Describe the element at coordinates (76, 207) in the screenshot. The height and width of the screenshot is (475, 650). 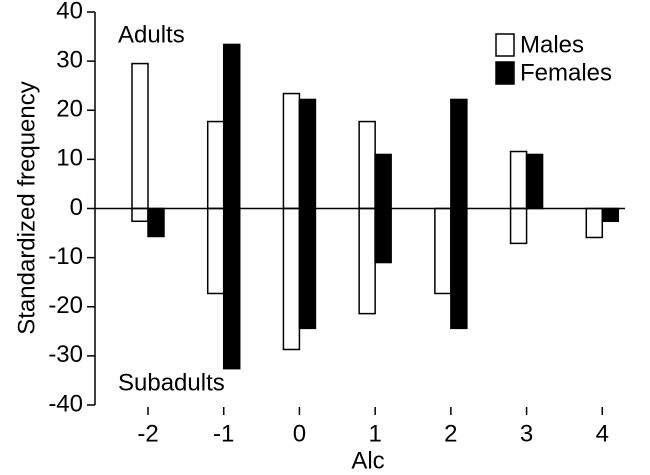
I see `y-tick-label: 0` at that location.